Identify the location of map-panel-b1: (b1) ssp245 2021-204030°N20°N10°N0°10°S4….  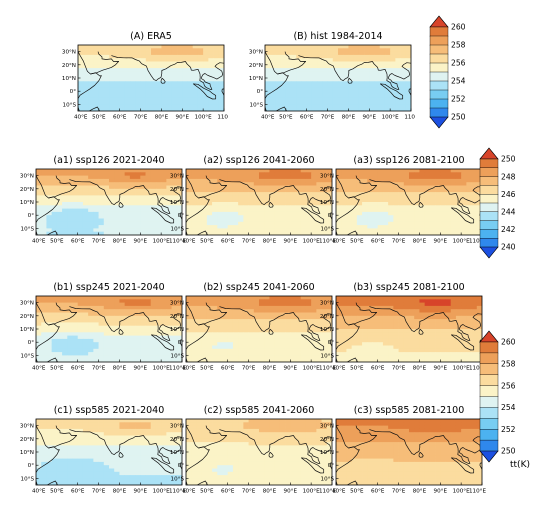
(103, 327).